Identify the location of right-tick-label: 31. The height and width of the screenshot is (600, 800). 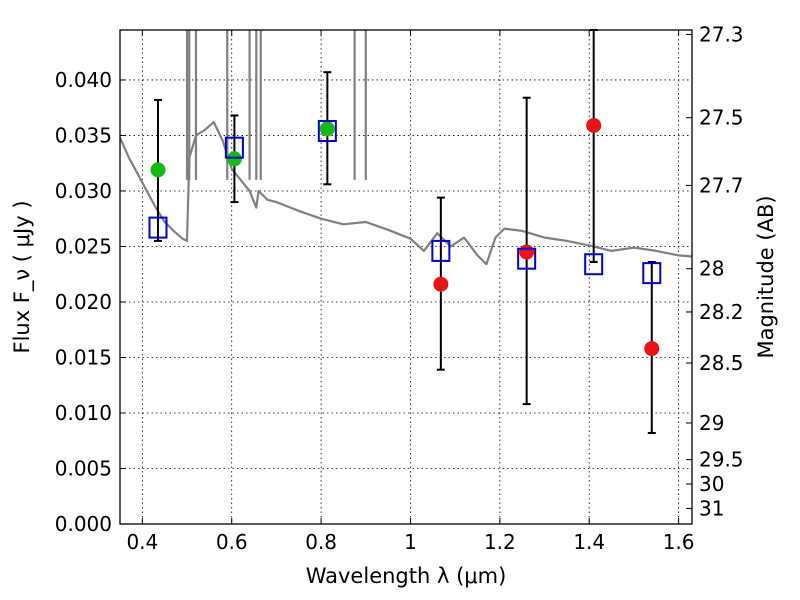
(711, 508).